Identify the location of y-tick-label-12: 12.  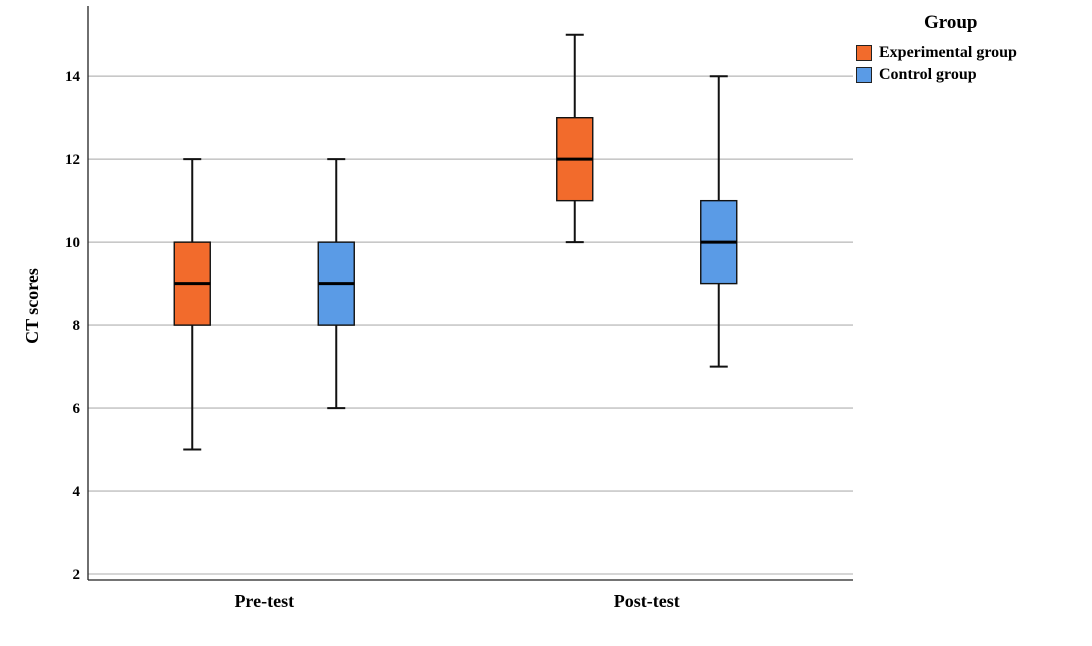
(72, 160).